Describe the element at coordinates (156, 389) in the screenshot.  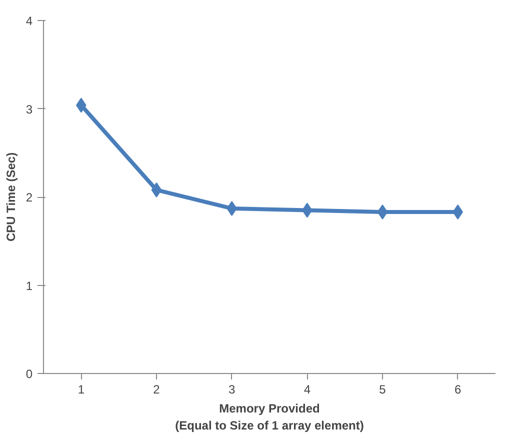
I see `x-tick-label: 2` at that location.